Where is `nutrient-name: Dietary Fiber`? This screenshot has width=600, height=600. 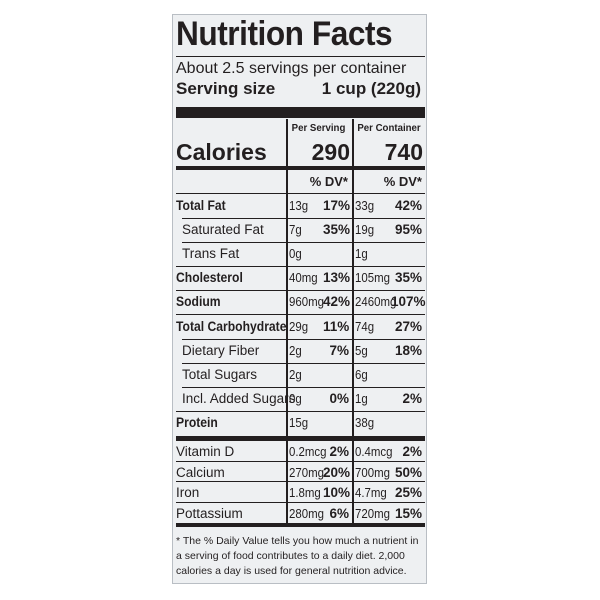 nutrient-name: Dietary Fiber is located at coordinates (221, 350).